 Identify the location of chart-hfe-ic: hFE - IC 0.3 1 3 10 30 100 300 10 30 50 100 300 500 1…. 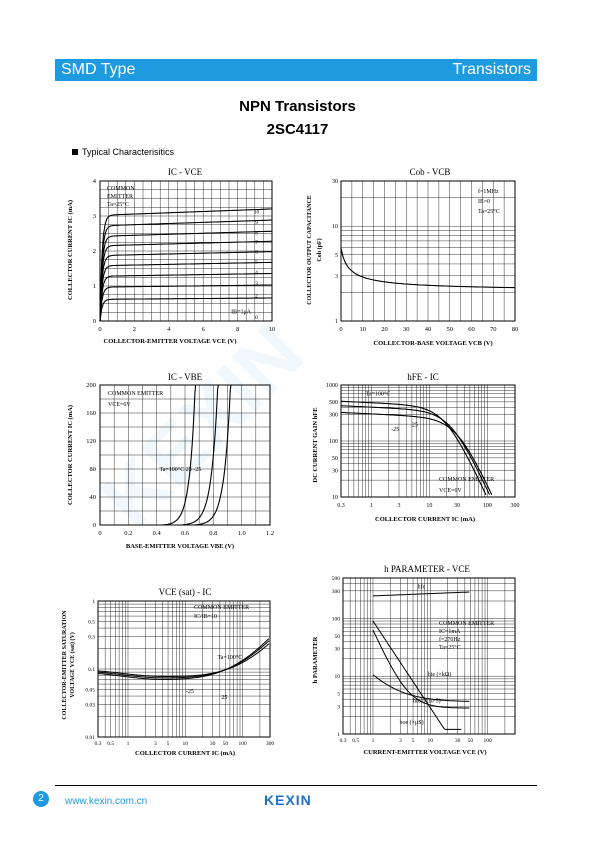
(416, 447).